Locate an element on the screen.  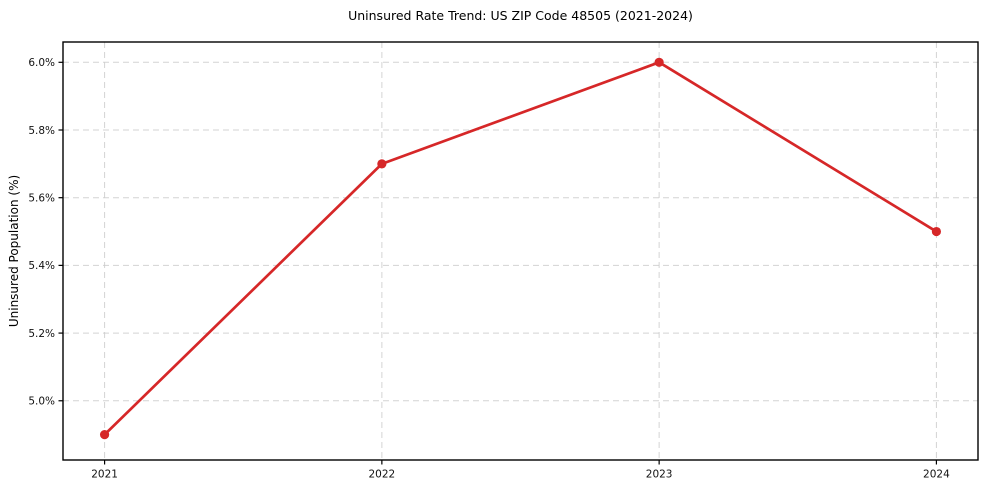
x-tick-label: 2021 is located at coordinates (104, 475).